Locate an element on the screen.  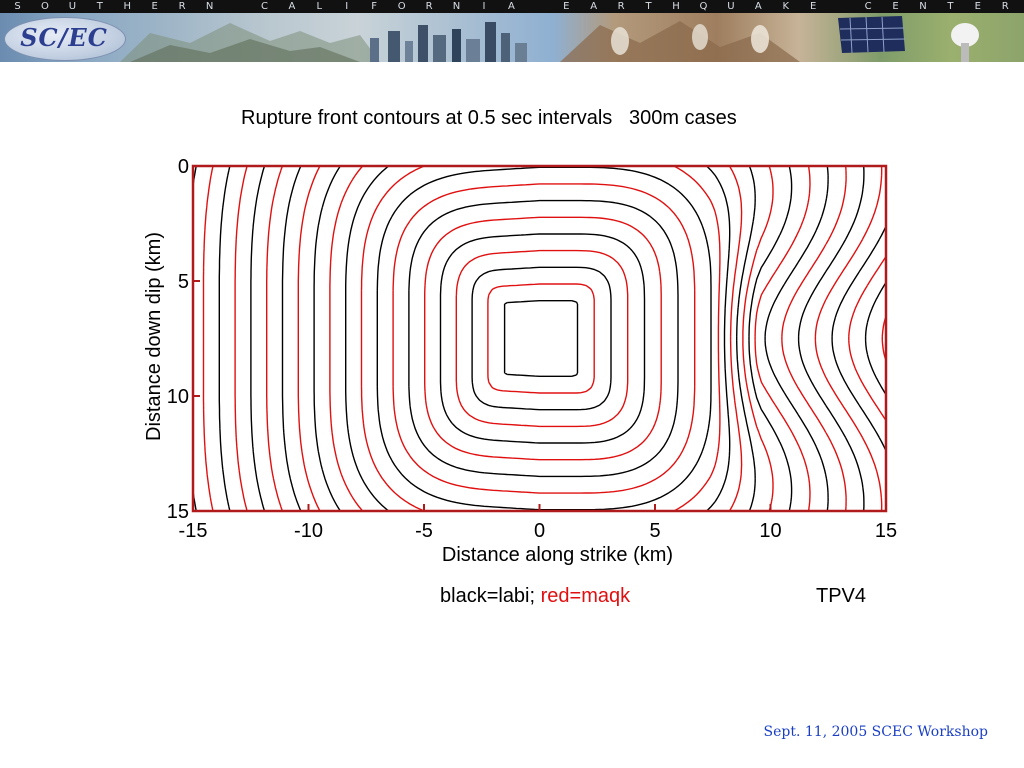
scec-logo is located at coordinates (65, 39).